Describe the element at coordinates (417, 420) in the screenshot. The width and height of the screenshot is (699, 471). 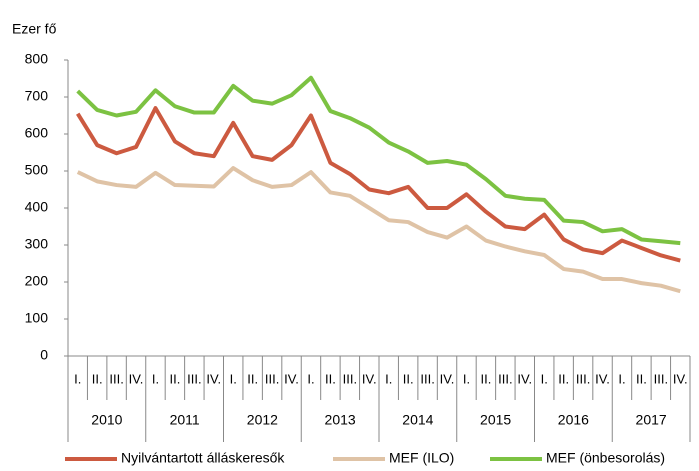
I see `year-label: 2014` at that location.